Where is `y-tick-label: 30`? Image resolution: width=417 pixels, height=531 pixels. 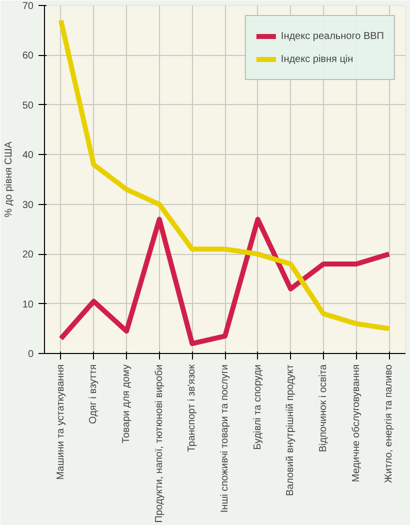
y-tick-label: 30 is located at coordinates (28, 205).